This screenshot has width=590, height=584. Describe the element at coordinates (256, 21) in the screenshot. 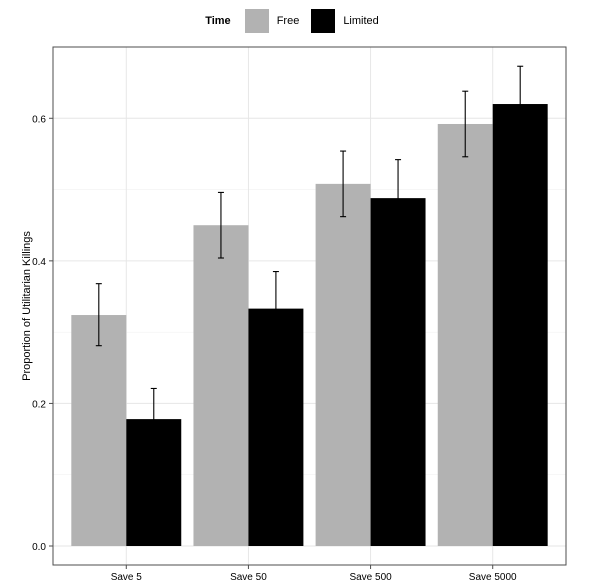

I see `legend-swatch-free` at that location.